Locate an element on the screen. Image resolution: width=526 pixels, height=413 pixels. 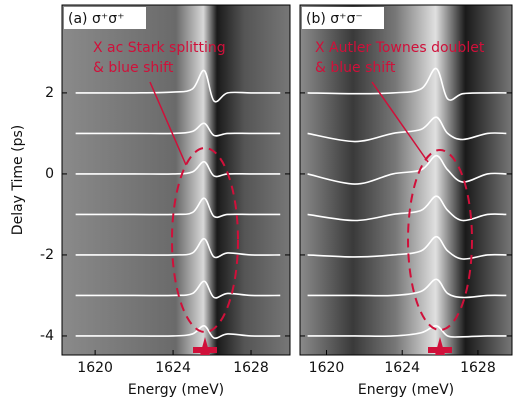
panel-title: (a) σ⁺σ⁺ is located at coordinates (96, 19).